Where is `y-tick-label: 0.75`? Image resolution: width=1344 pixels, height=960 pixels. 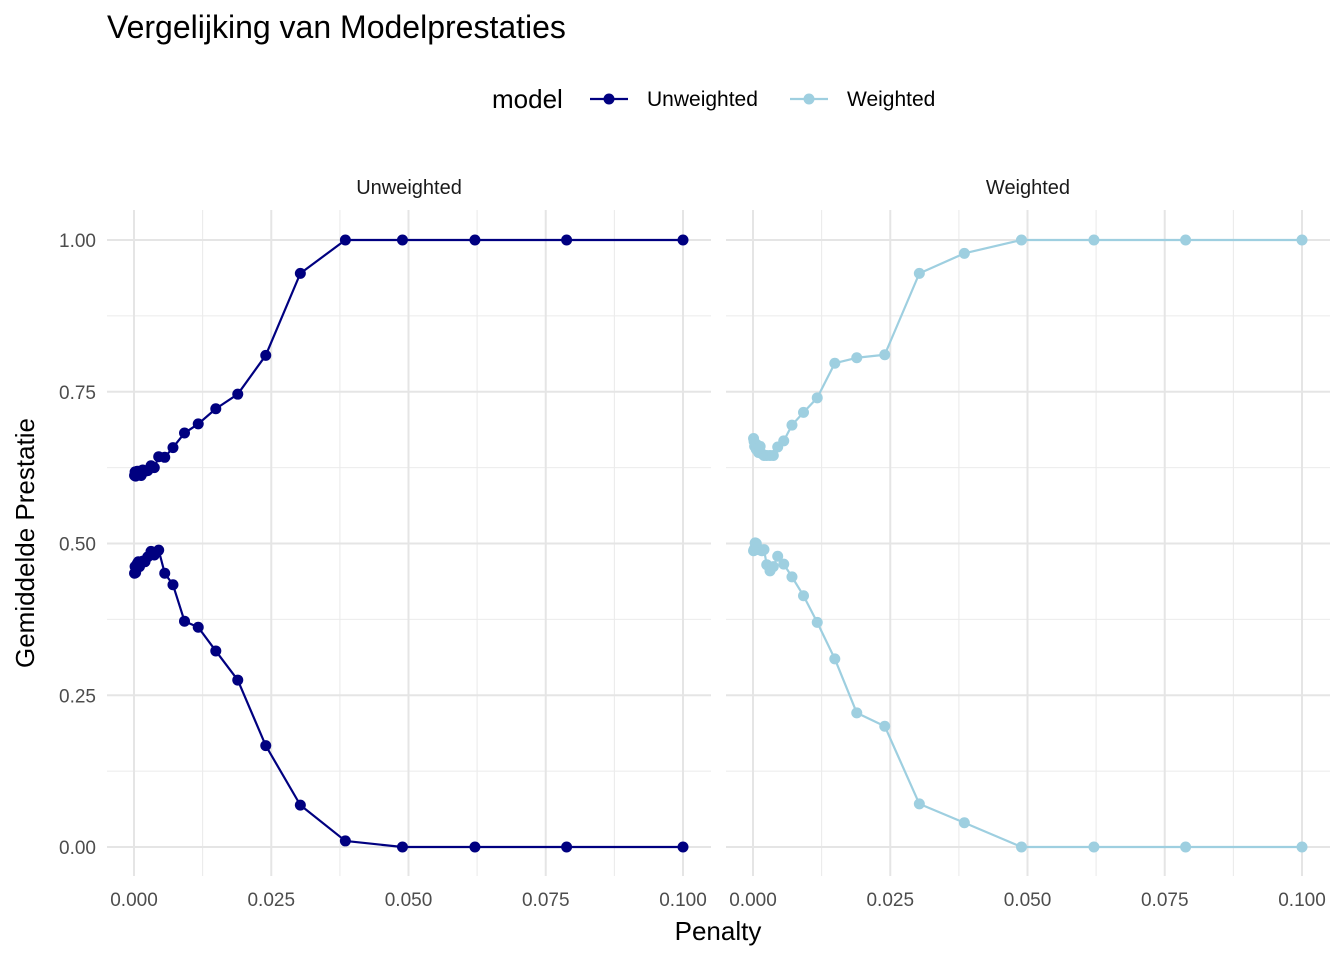
y-tick-label: 0.75 is located at coordinates (77, 393).